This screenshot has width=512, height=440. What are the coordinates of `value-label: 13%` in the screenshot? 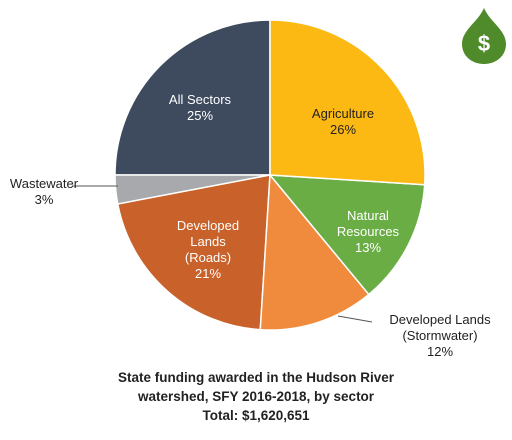 It's located at (368, 247).